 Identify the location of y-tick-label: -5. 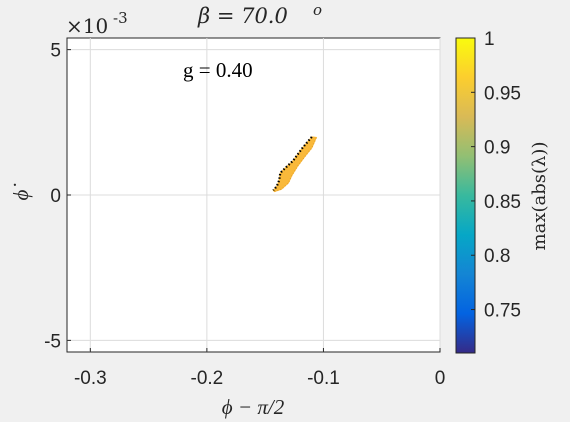
(52, 341).